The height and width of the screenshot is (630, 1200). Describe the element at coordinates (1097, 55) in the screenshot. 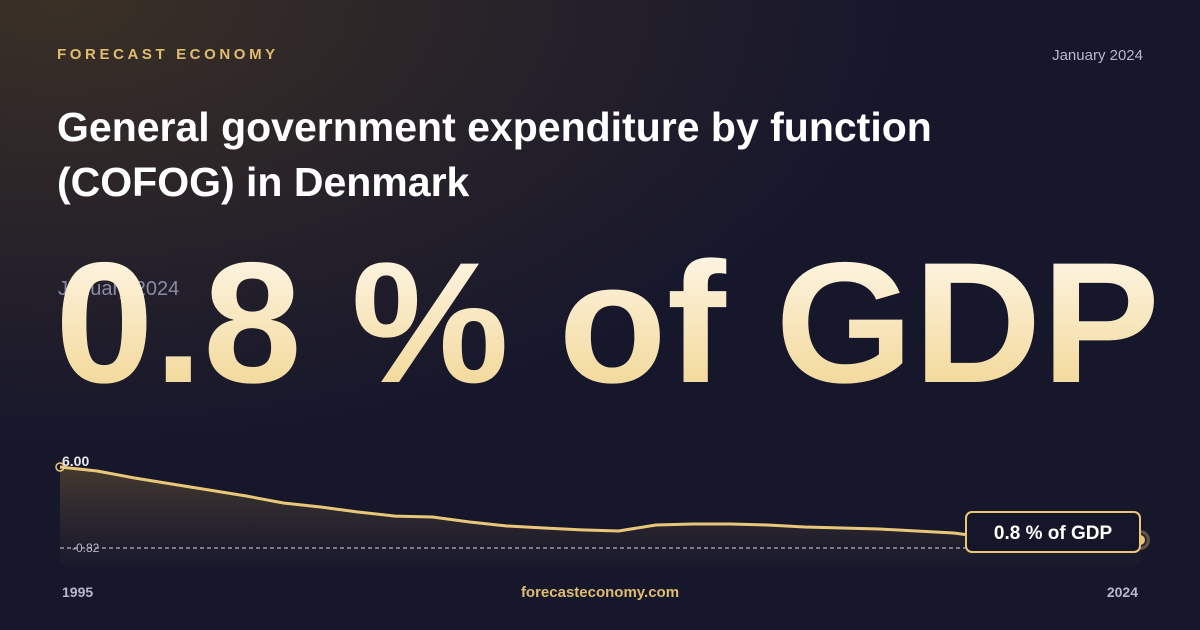

I see `date: January 2024` at that location.